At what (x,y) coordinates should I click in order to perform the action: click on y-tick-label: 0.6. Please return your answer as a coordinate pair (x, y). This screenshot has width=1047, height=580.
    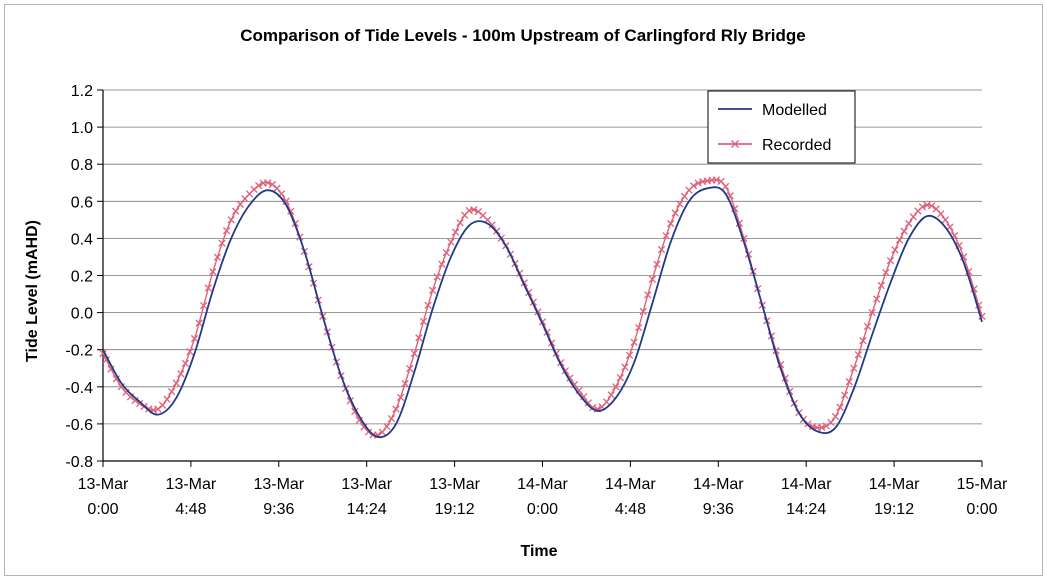
    Looking at the image, I should click on (82, 202).